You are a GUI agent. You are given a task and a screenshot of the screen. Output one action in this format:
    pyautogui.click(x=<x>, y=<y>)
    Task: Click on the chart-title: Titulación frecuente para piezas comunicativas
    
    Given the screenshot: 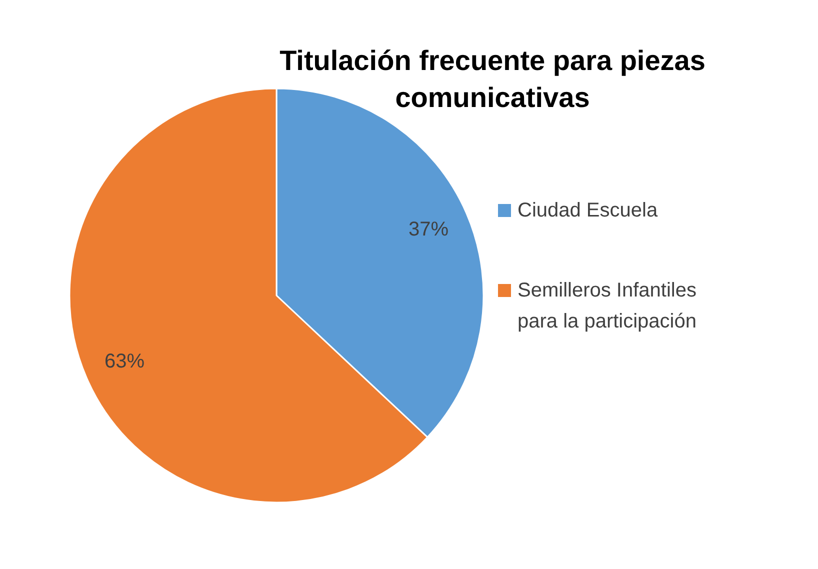 What is the action you would take?
    pyautogui.click(x=493, y=79)
    